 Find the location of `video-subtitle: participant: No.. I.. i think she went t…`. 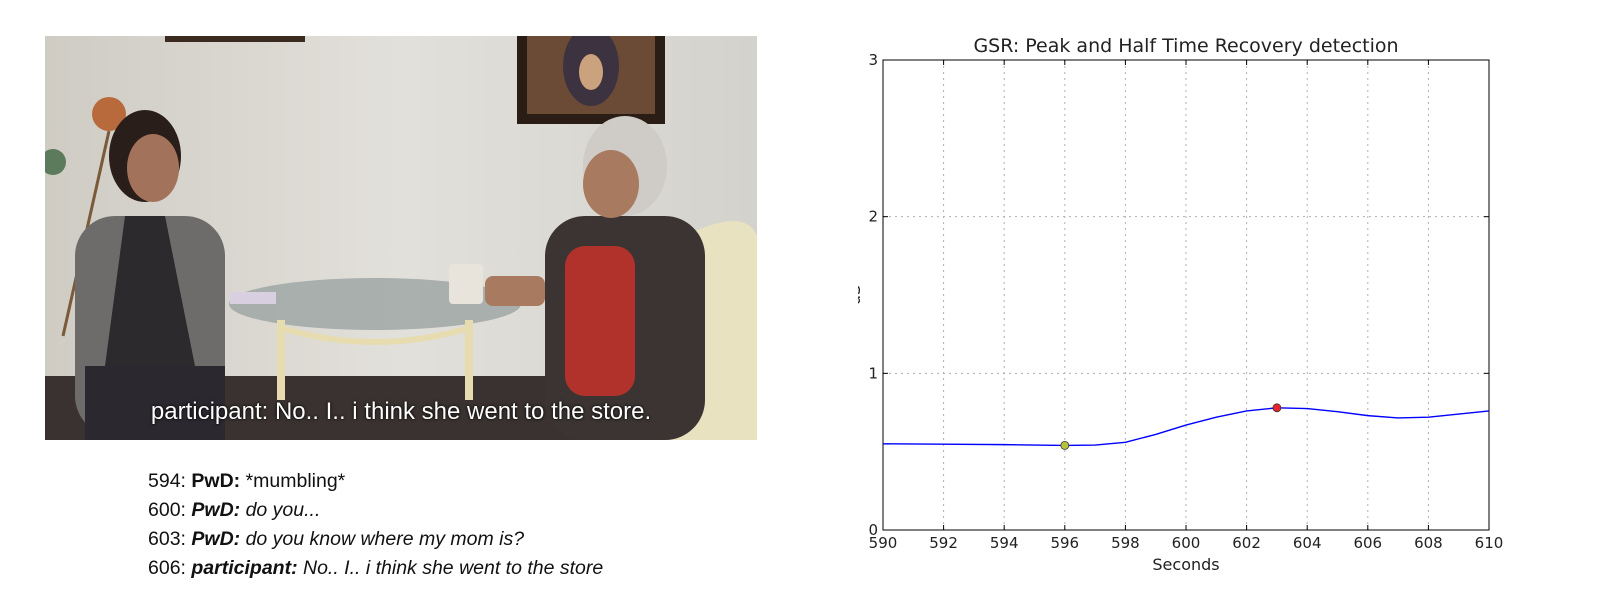

video-subtitle: participant: No.. I.. i think she went t… is located at coordinates (401, 411).